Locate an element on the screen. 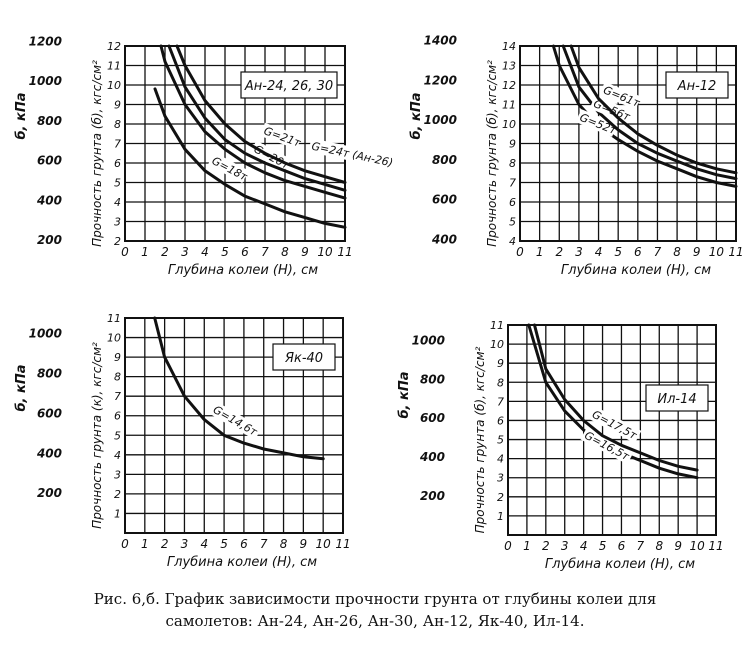 The height and width of the screenshot is (648, 750). y-axis-label: Прочность грунта (к), кгс/см² is located at coordinates (97, 435).